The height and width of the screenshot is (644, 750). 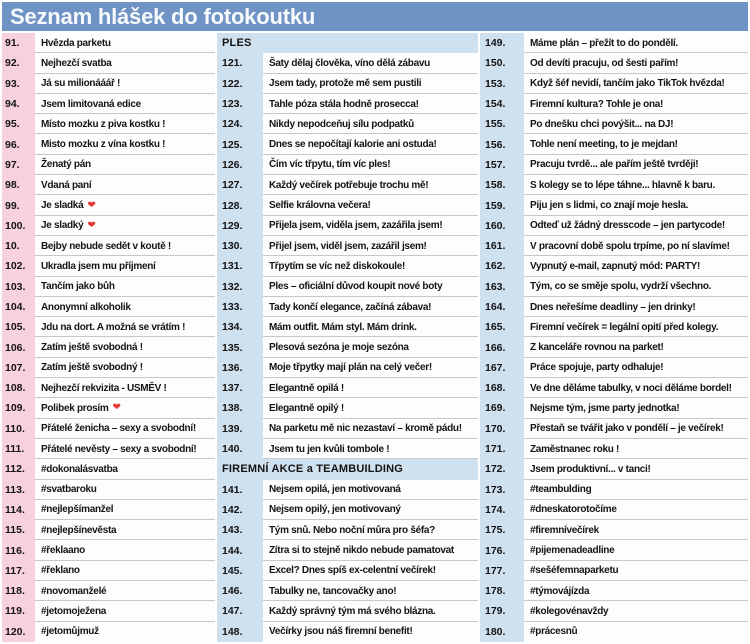 What do you see at coordinates (636, 347) in the screenshot?
I see `row-text: Z kanceláře rovnou na parket!` at bounding box center [636, 347].